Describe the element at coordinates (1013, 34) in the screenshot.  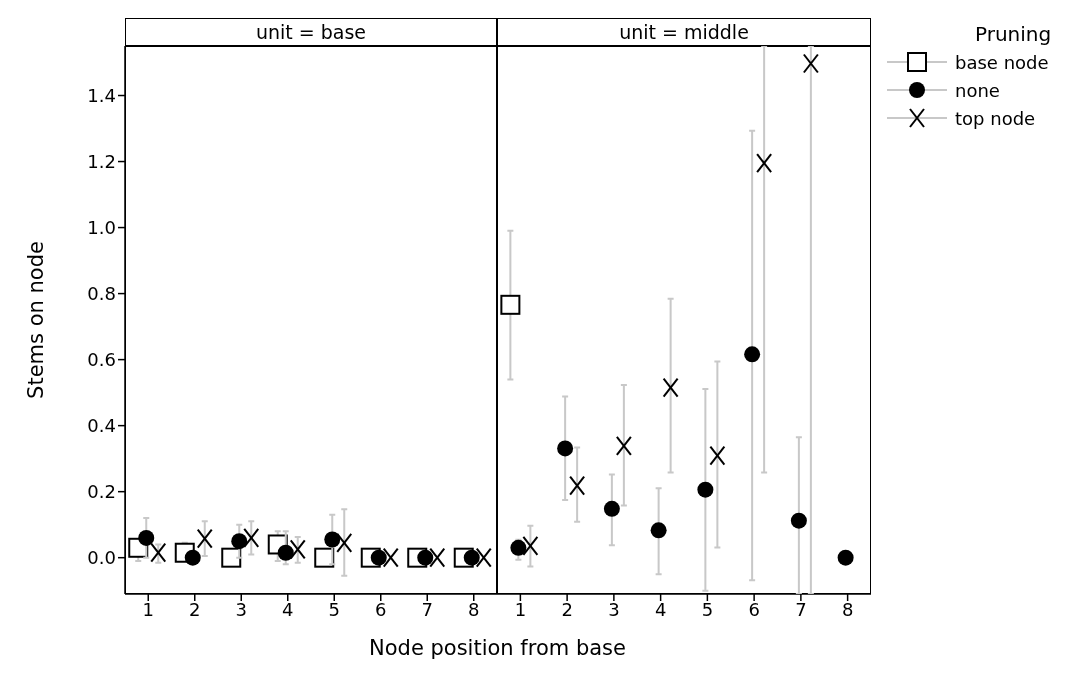
I see `legend-title: Pruning` at that location.